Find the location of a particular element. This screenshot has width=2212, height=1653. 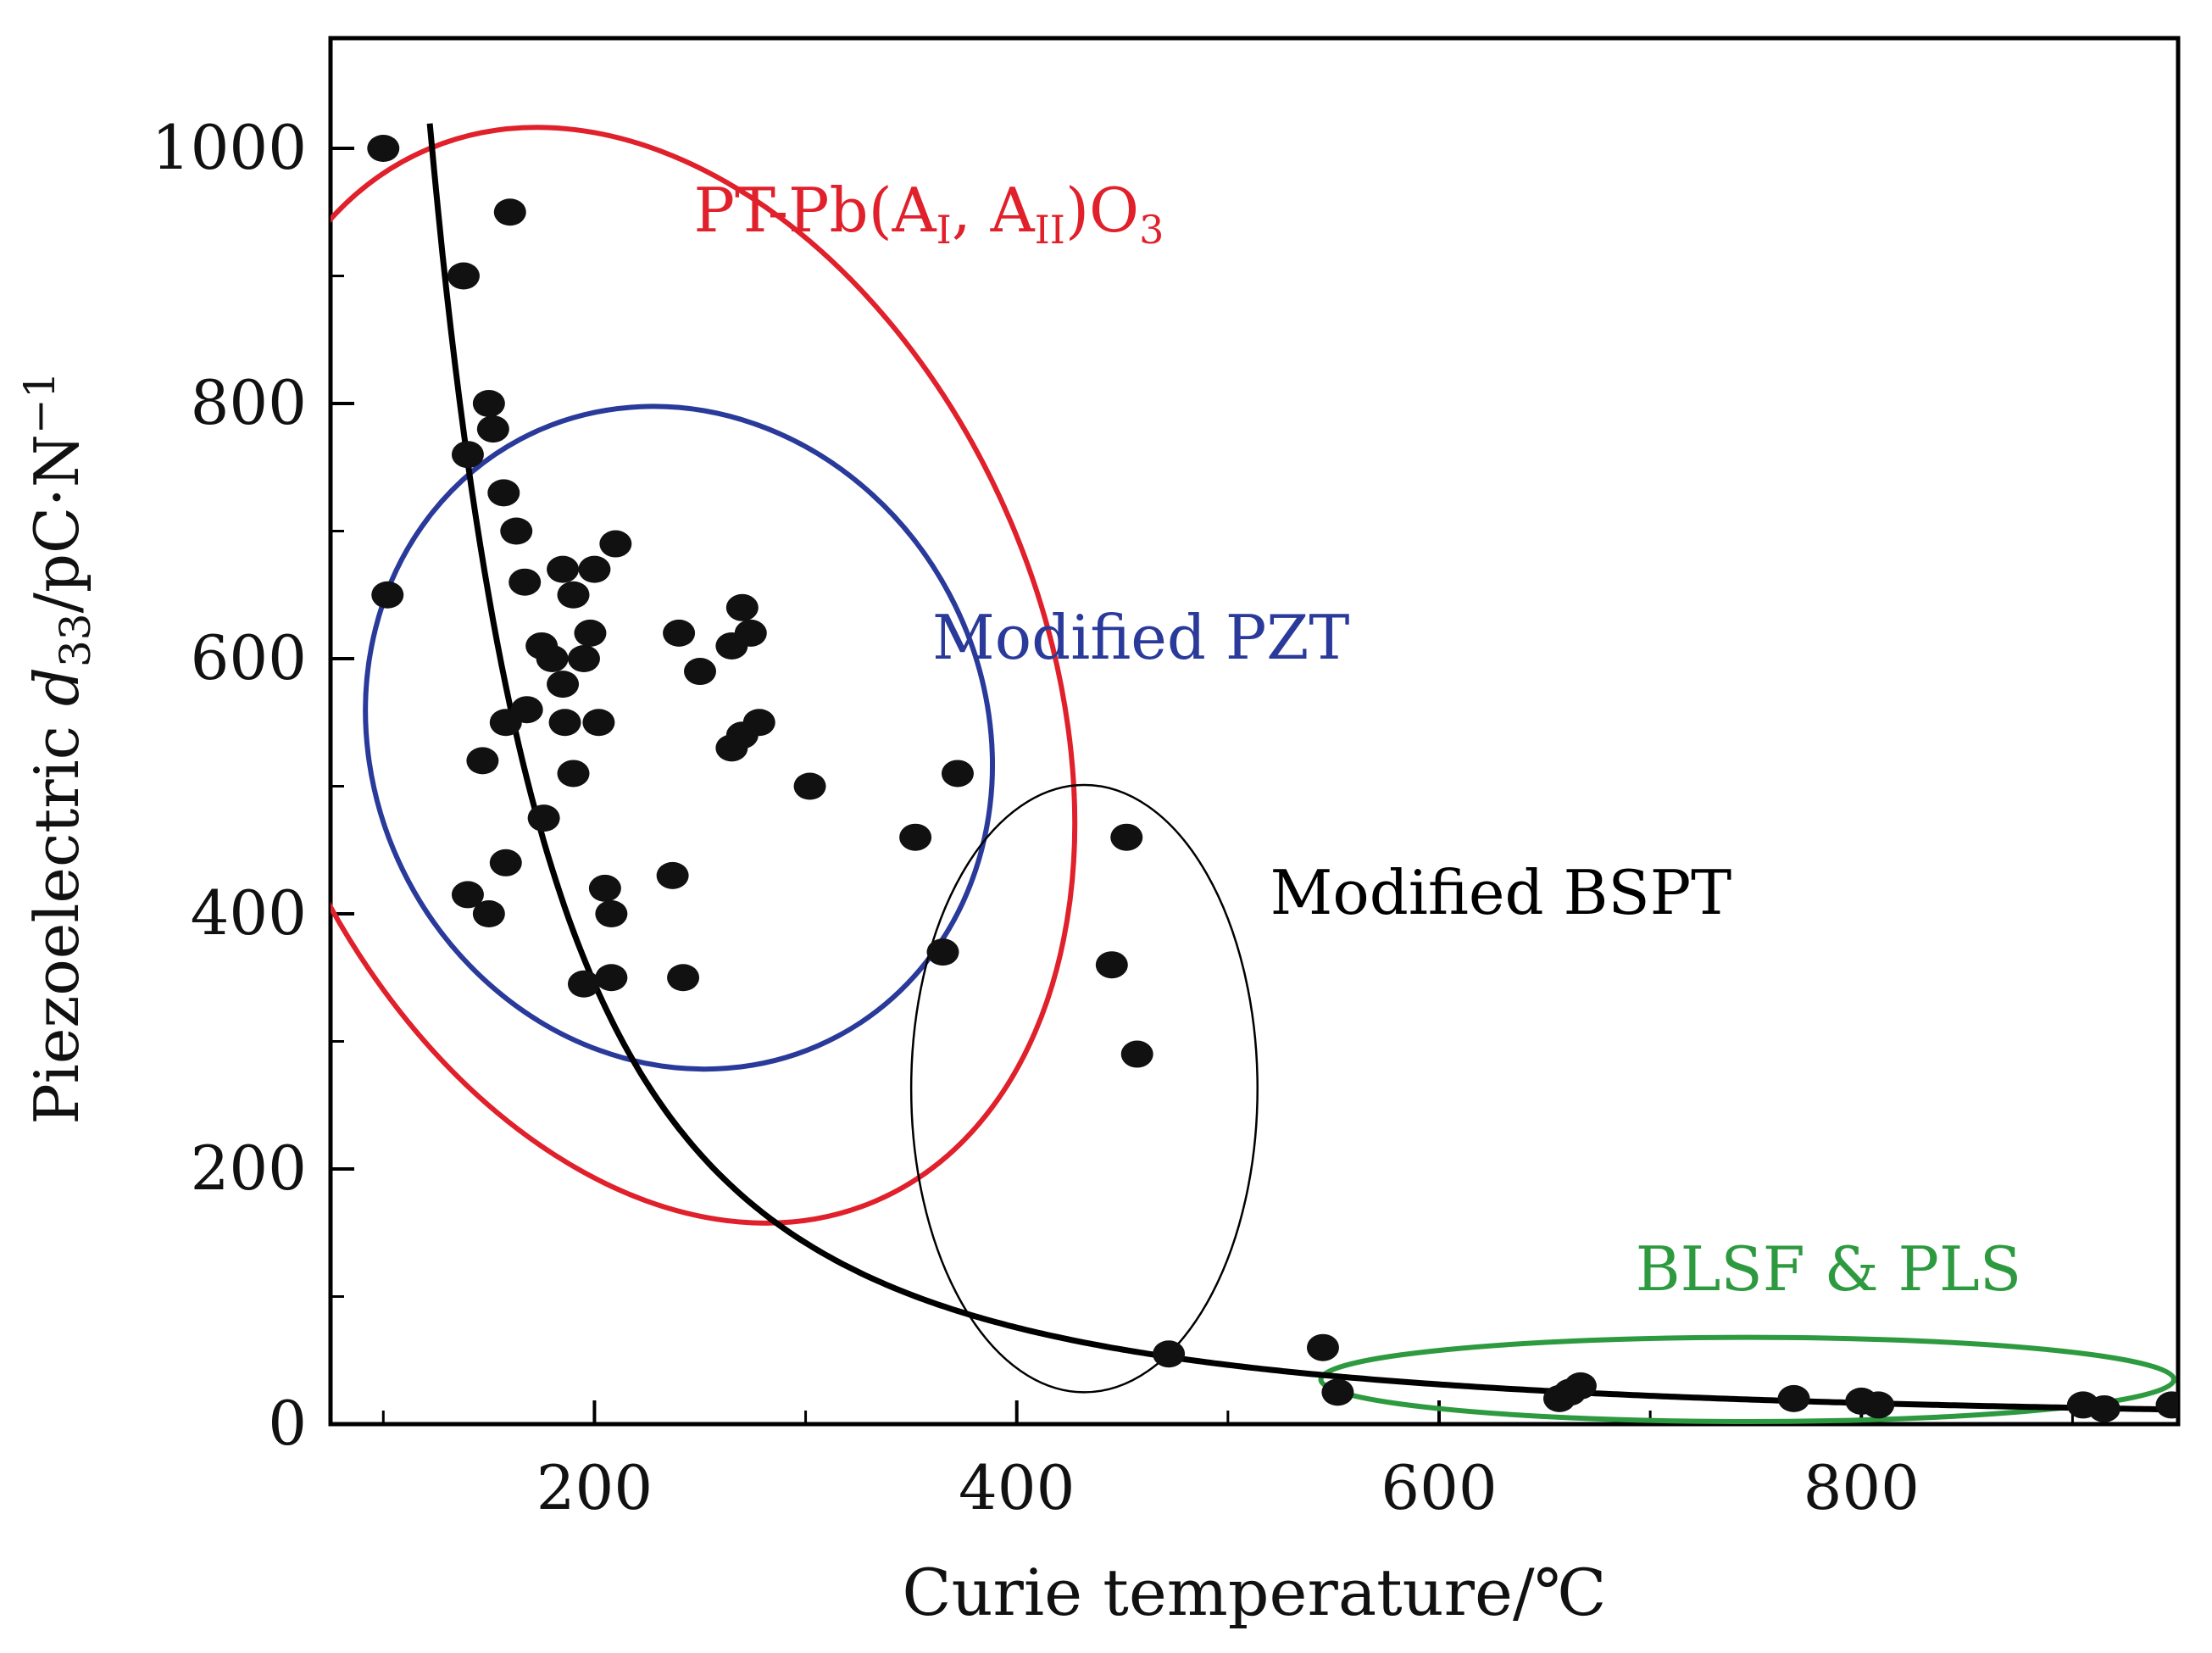

x-tick-label: 600 is located at coordinates (1439, 1487).